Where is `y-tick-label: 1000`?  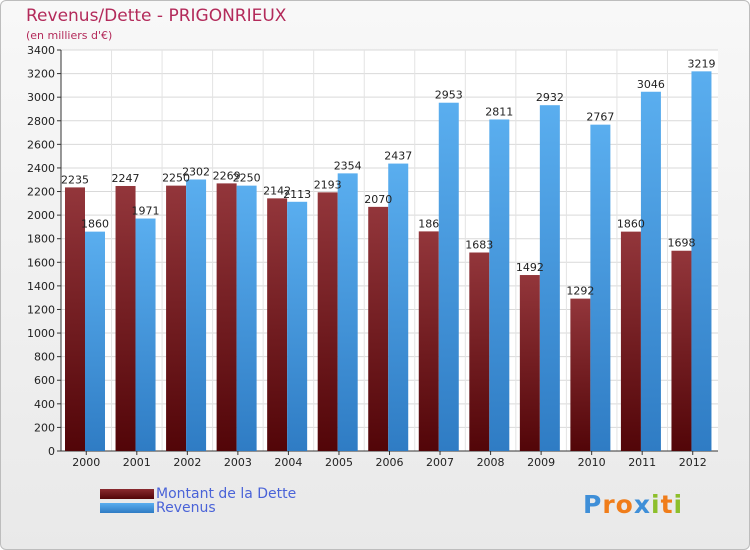 y-tick-label: 1000 is located at coordinates (41, 333).